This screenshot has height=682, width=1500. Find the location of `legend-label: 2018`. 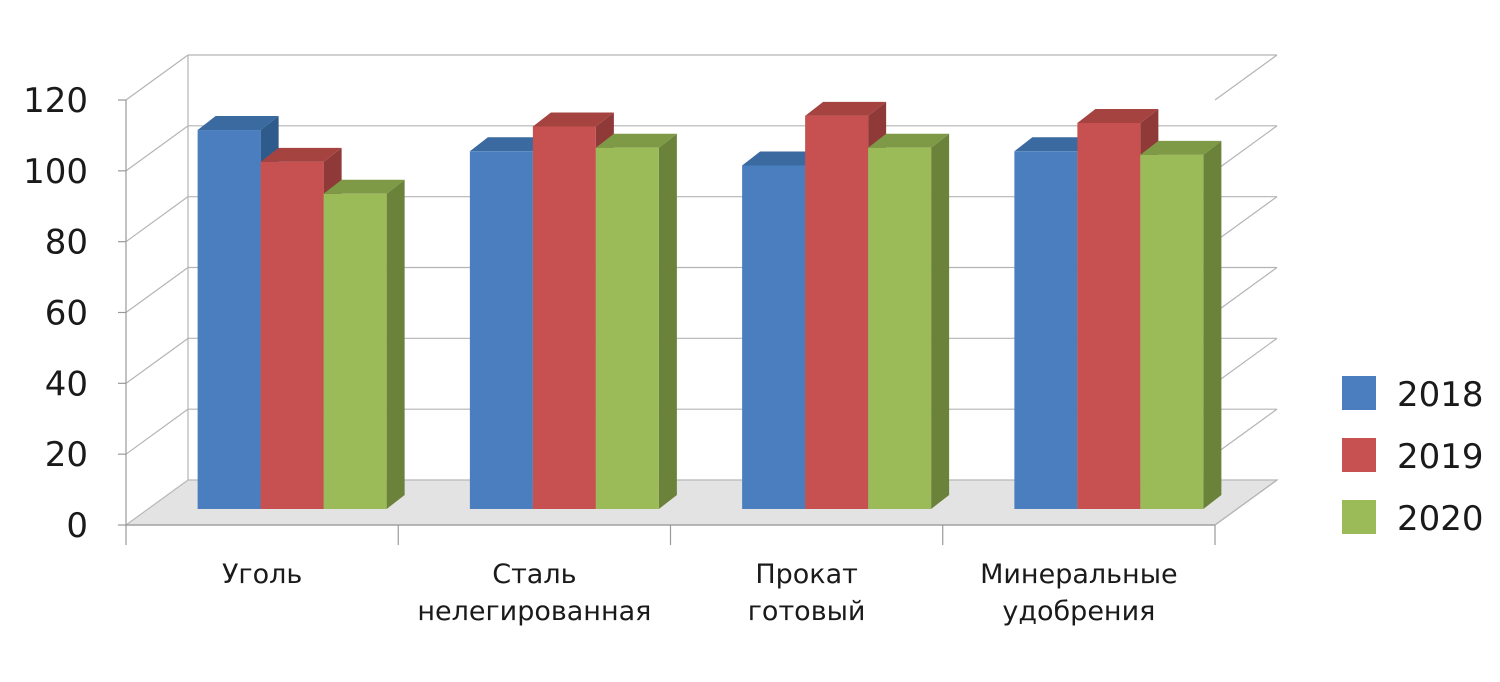

legend-label: 2018 is located at coordinates (1440, 395).